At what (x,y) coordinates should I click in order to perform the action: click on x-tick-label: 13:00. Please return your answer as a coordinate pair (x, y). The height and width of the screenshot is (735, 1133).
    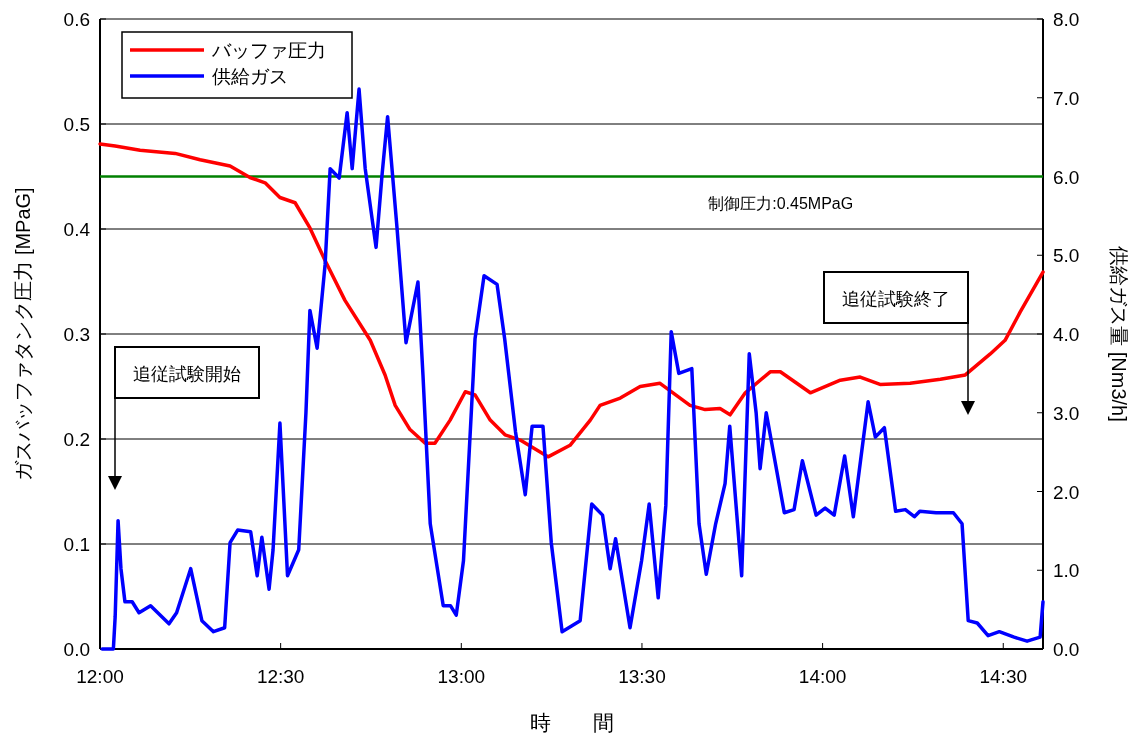
    Looking at the image, I should click on (461, 676).